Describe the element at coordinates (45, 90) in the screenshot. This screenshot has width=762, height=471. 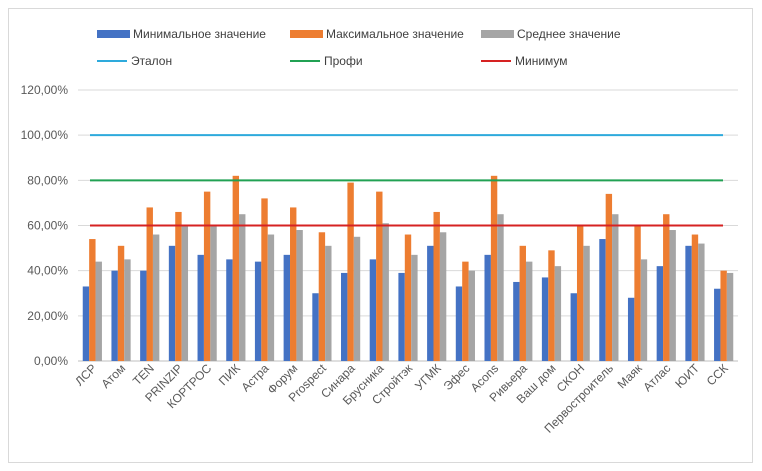
I see `y-tick-label: 120,00%` at that location.